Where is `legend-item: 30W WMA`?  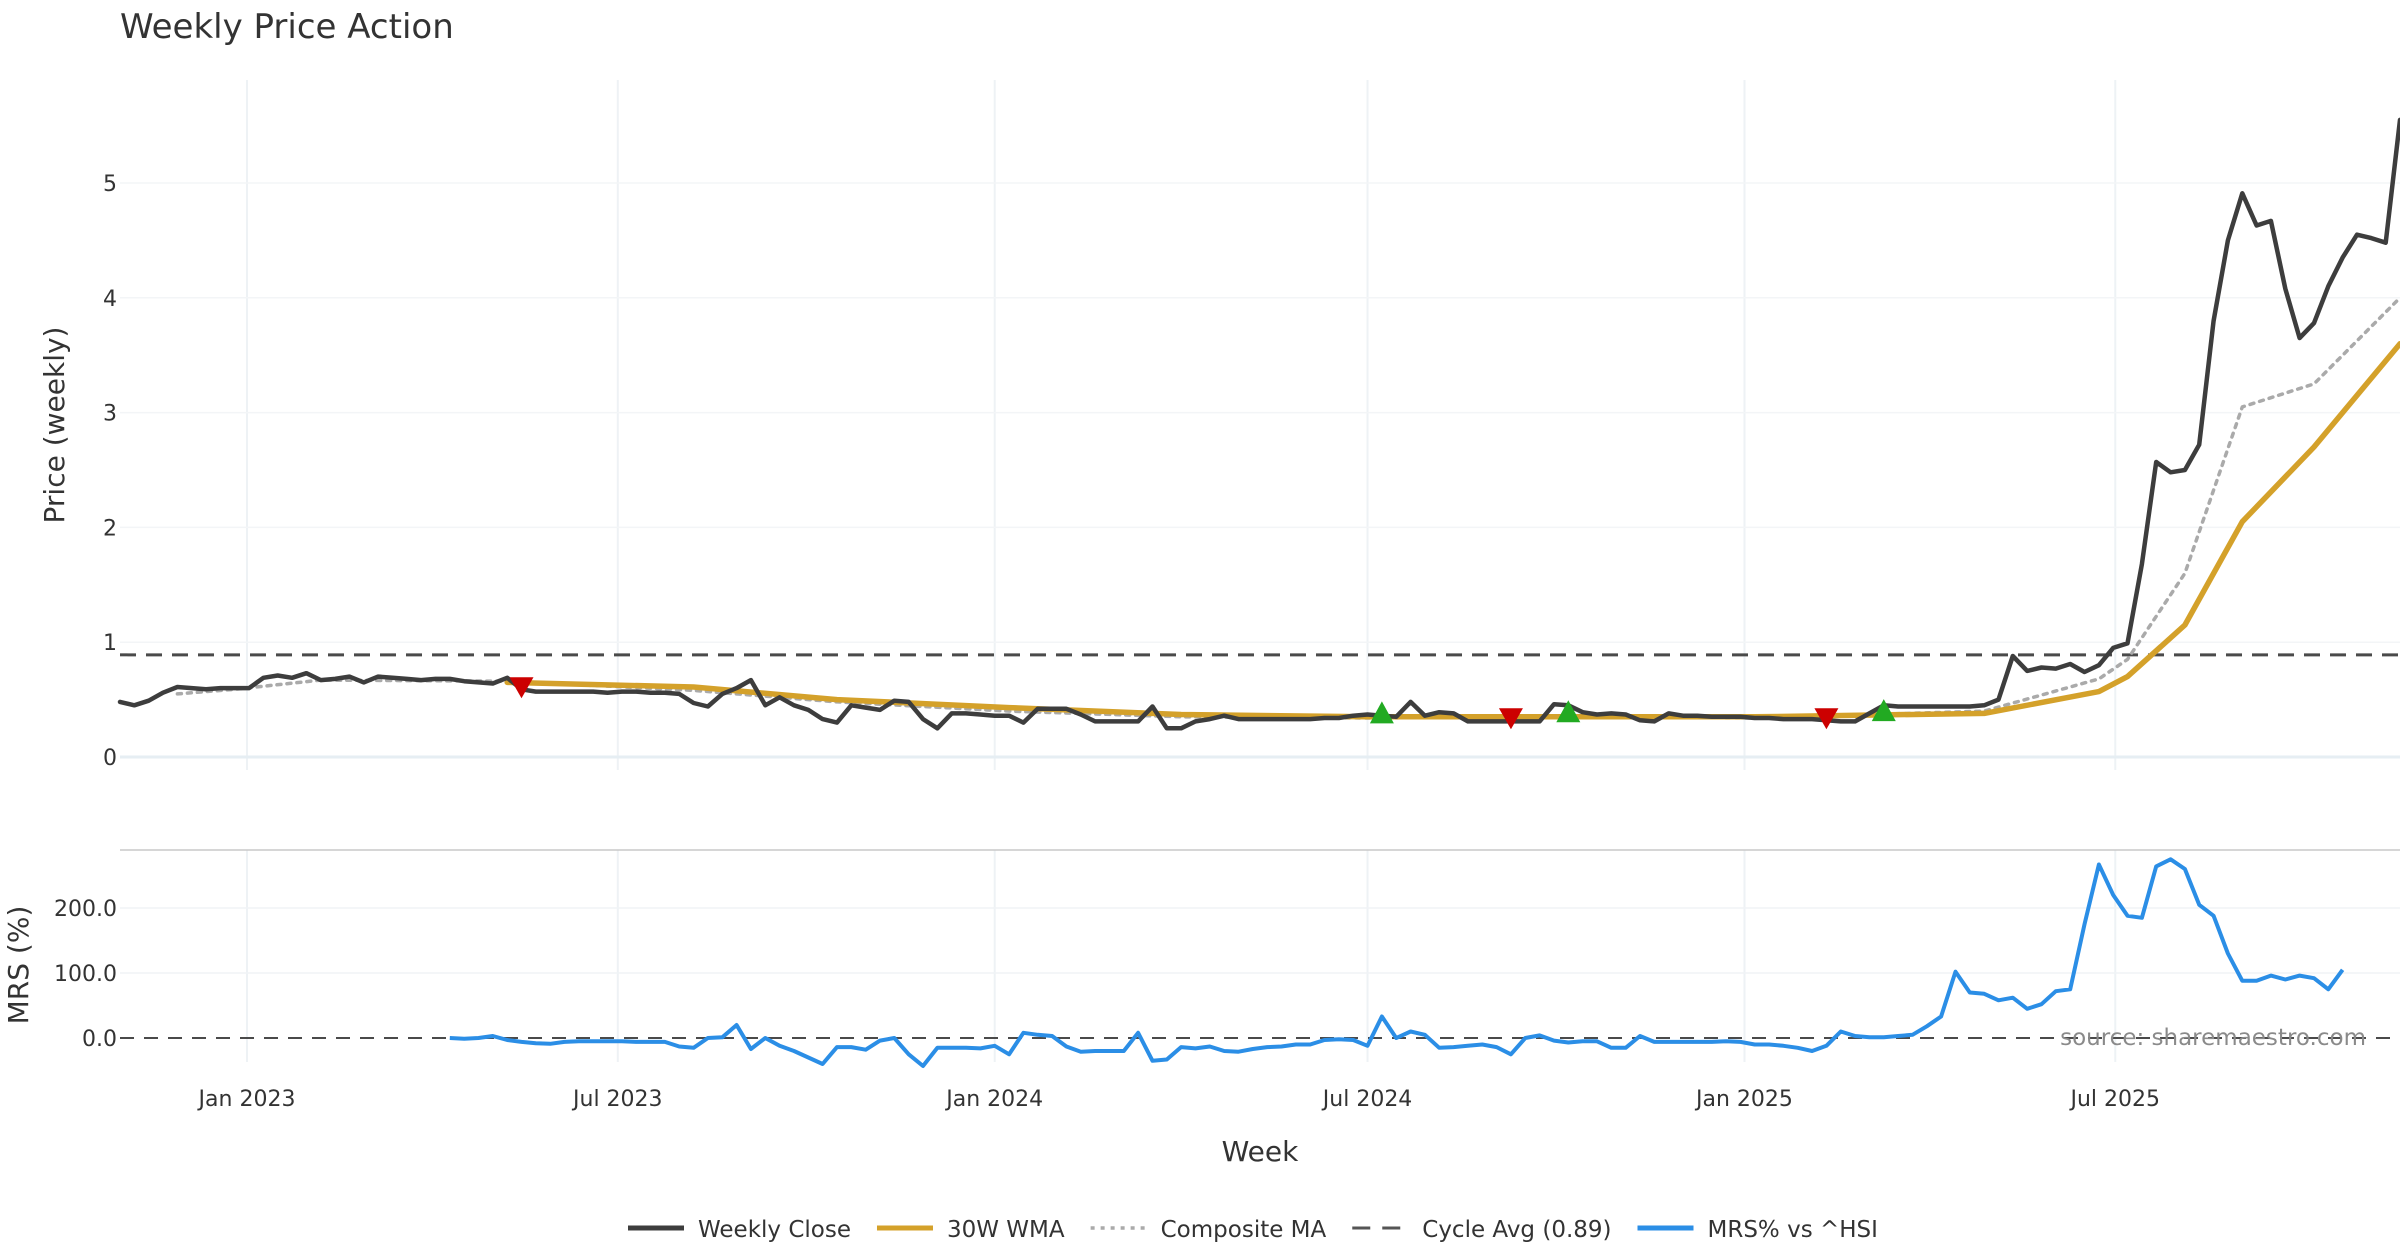 legend-item: 30W WMA is located at coordinates (970, 1230).